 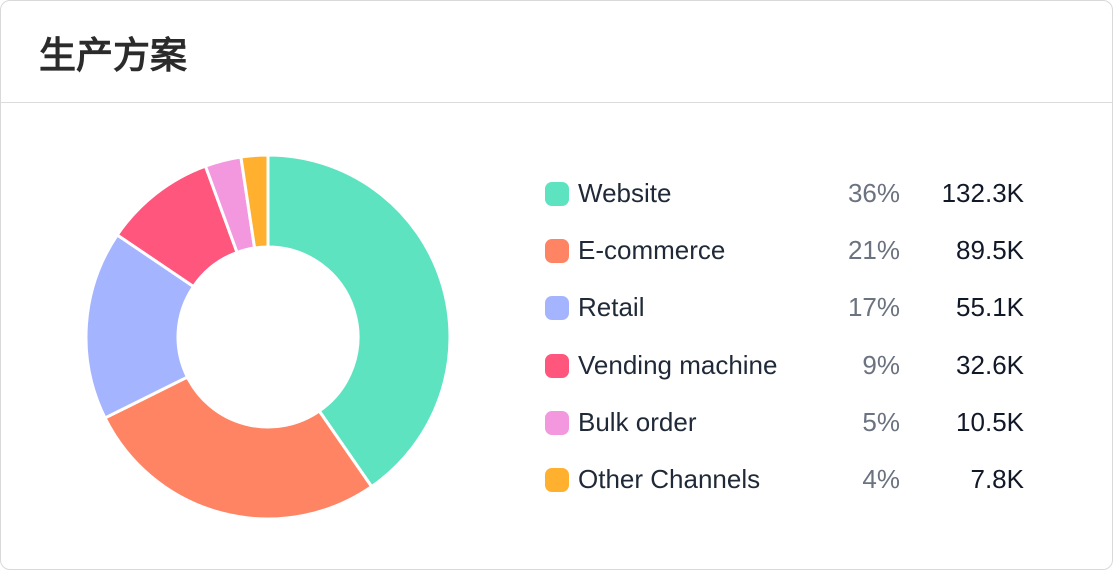 What do you see at coordinates (881, 478) in the screenshot?
I see `legend-percent: 4%` at bounding box center [881, 478].